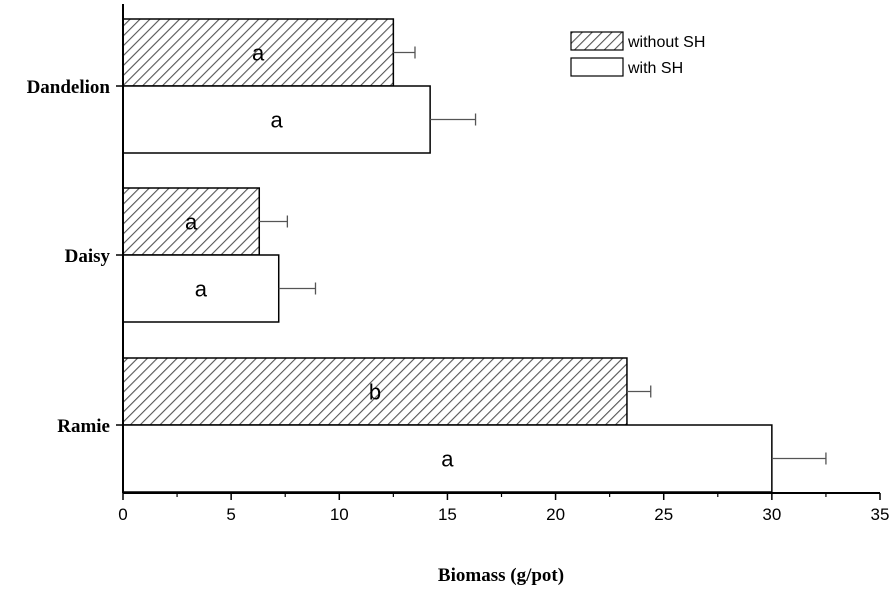 Image resolution: width=895 pixels, height=589 pixels. Describe the element at coordinates (69, 87) in the screenshot. I see `category-label: Dandelion` at that location.